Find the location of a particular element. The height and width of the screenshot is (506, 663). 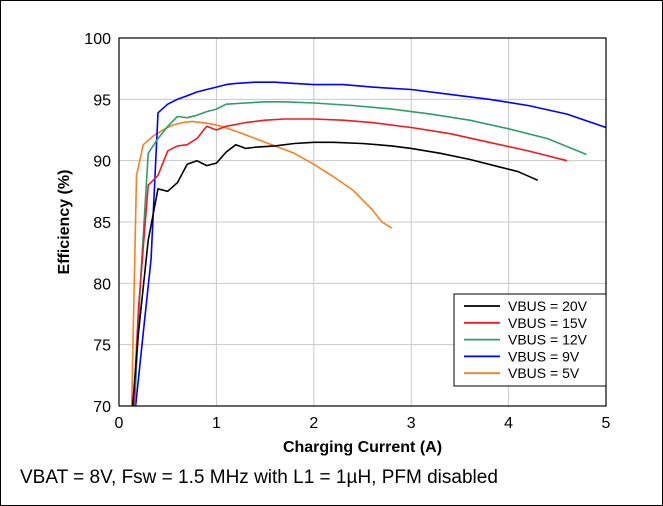

x-tick-label-5: 5 is located at coordinates (606, 423).